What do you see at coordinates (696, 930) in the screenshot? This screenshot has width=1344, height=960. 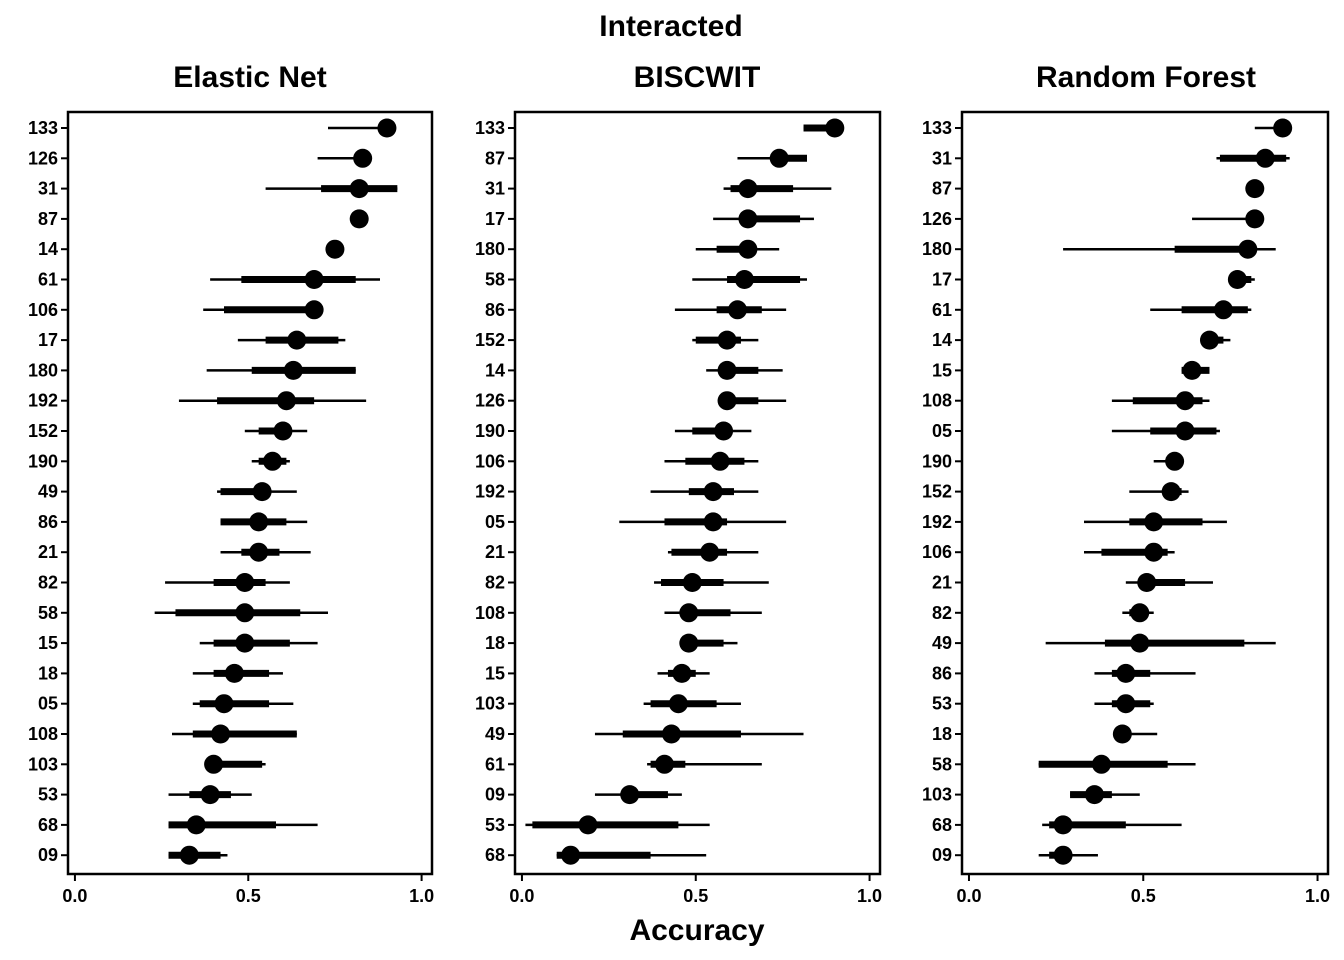 I see `x-axis-label: Accuracy` at bounding box center [696, 930].